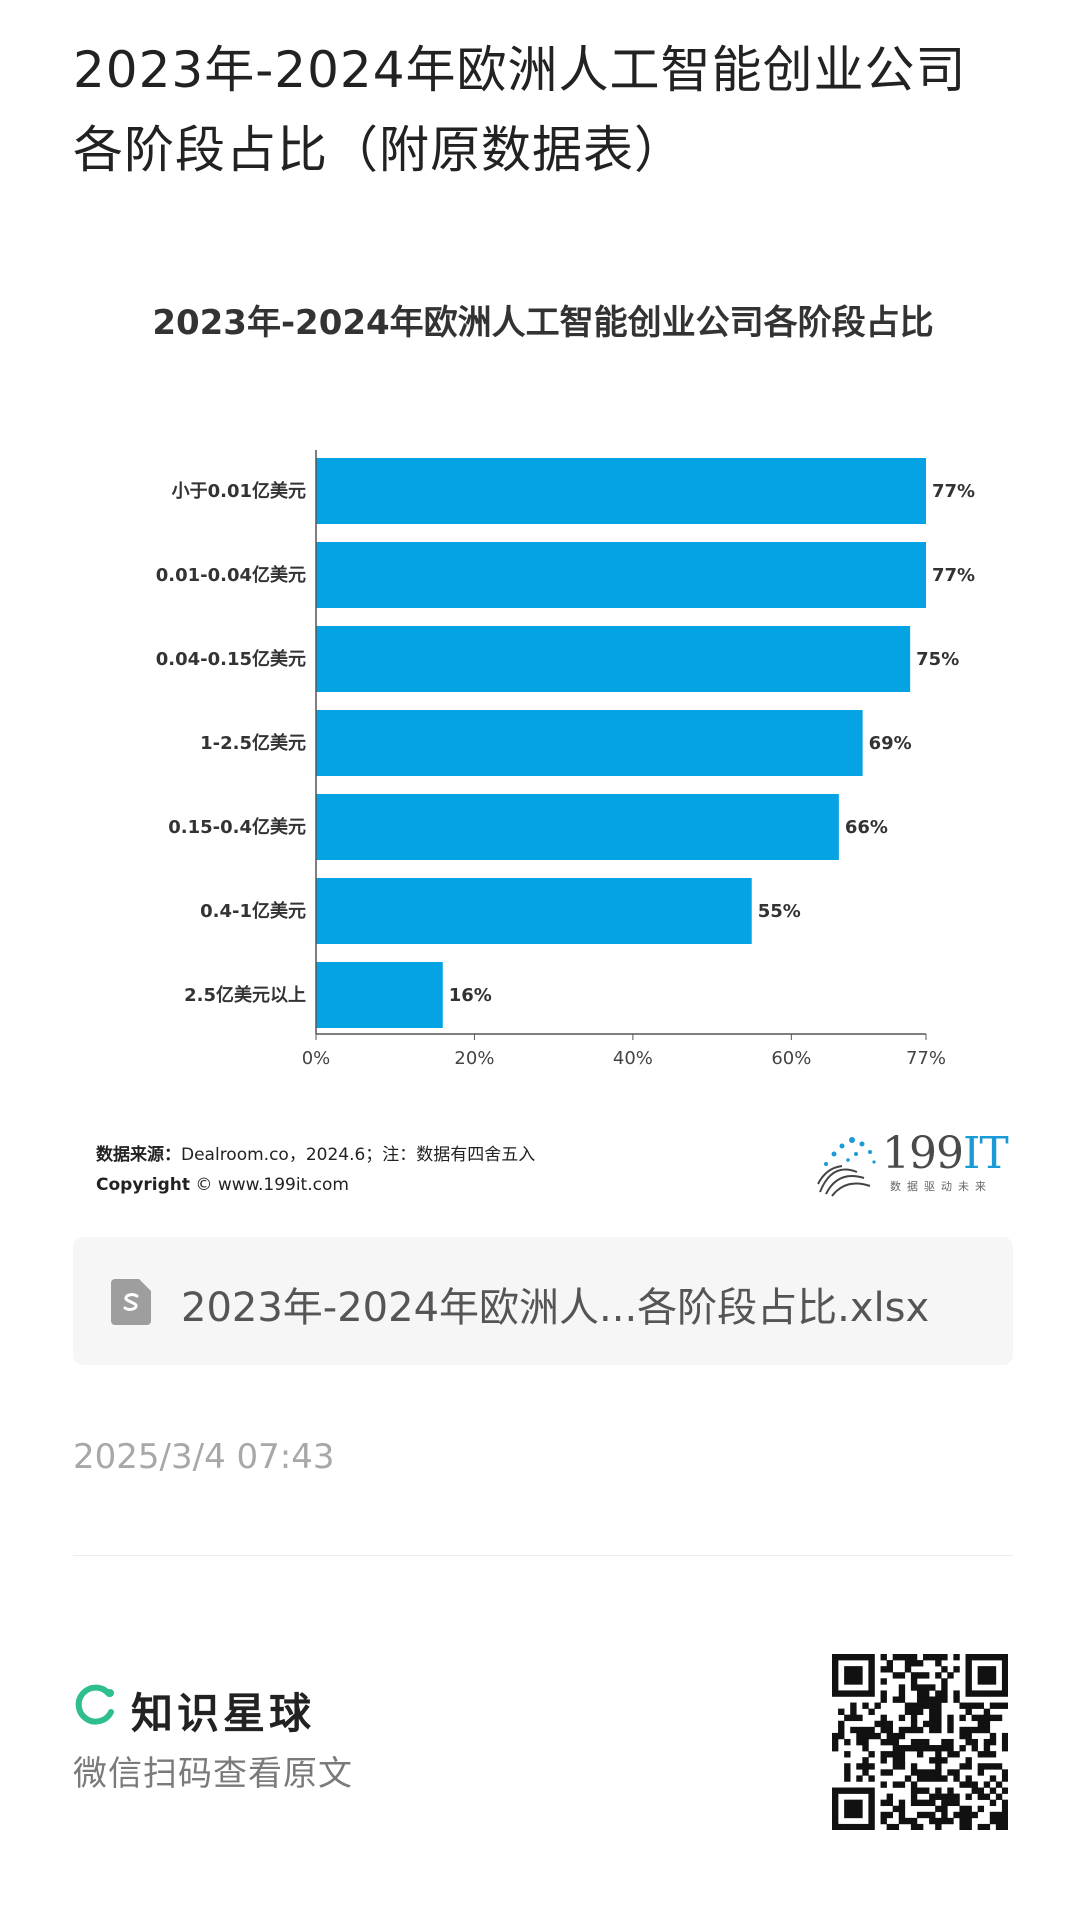  What do you see at coordinates (937, 659) in the screenshot?
I see `value-label: 75%` at bounding box center [937, 659].